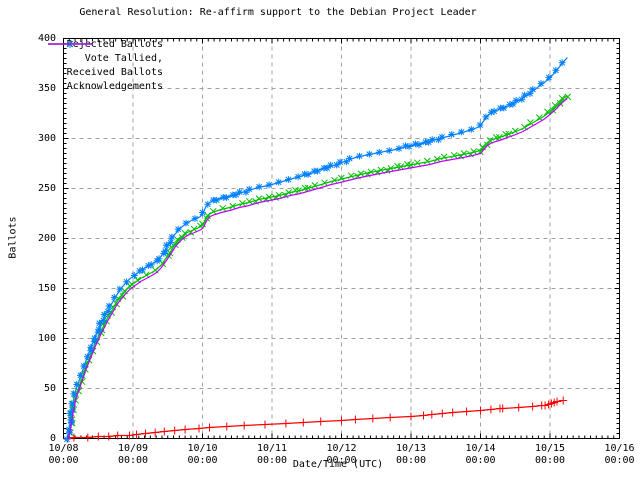  Describe the element at coordinates (619, 454) in the screenshot. I see `x-tick-label: 10/16 00:00` at that location.